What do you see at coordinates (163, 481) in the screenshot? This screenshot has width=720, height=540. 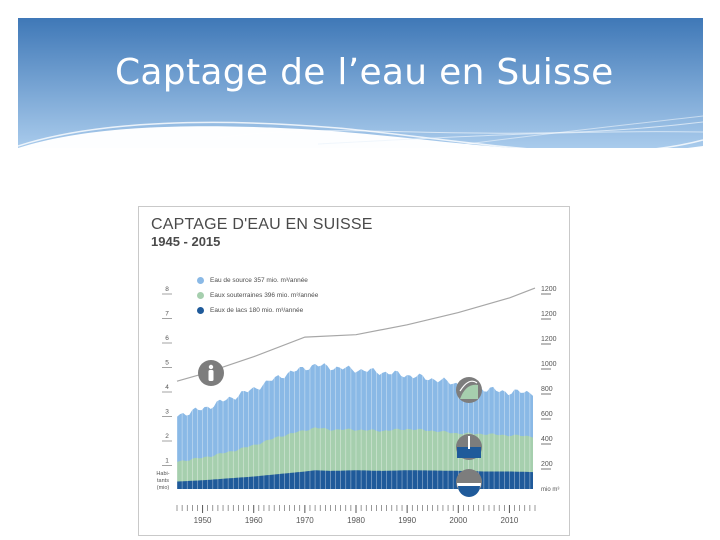 I see `left-axis-label: tants` at bounding box center [163, 481].